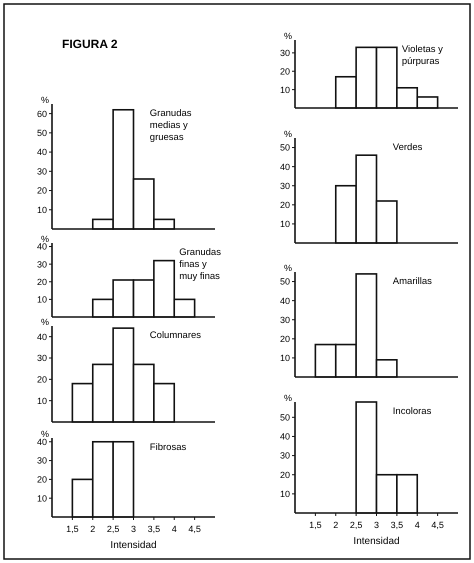 This screenshot has width=474, height=563. Describe the element at coordinates (412, 411) in the screenshot. I see `chart-title: Incoloras` at that location.